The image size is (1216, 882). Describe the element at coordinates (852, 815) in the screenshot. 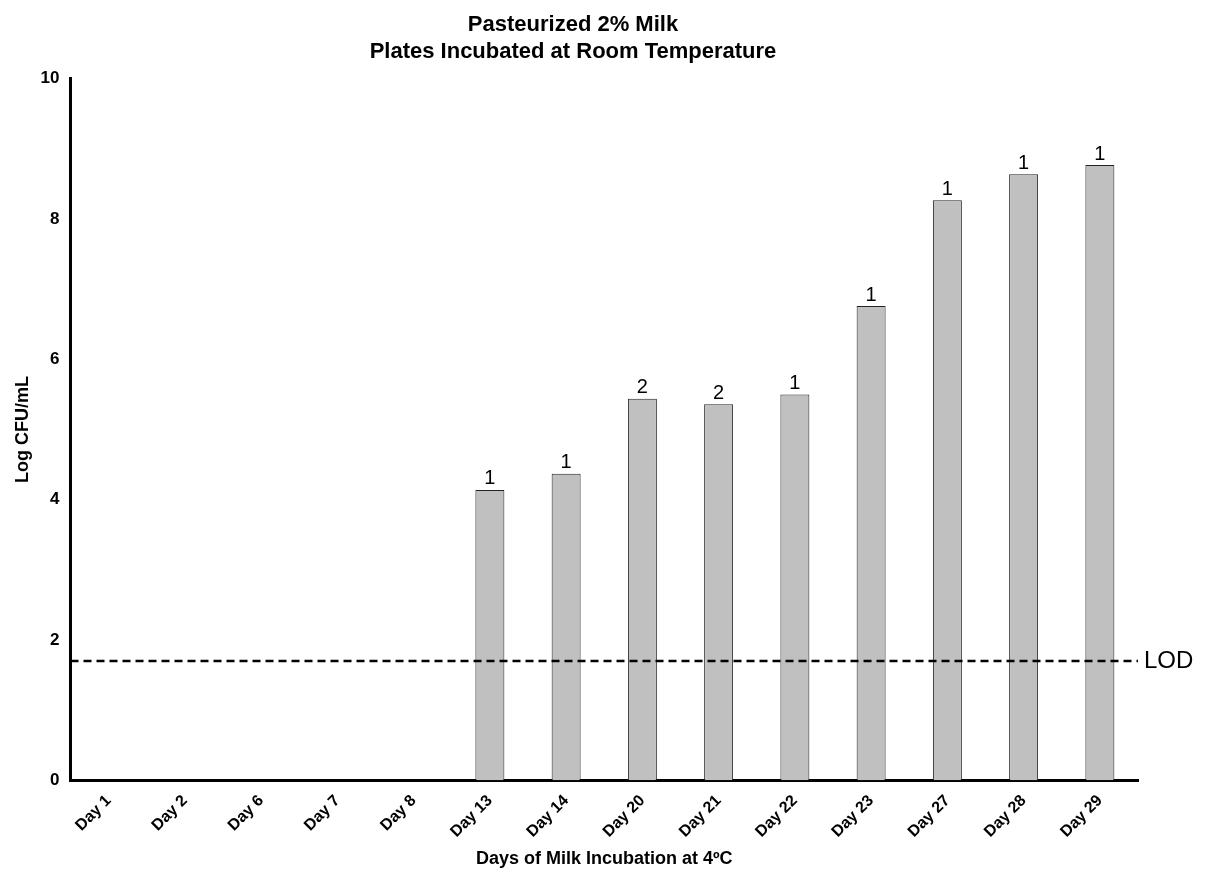

I see `x-tick-label: Day 23` at that location.